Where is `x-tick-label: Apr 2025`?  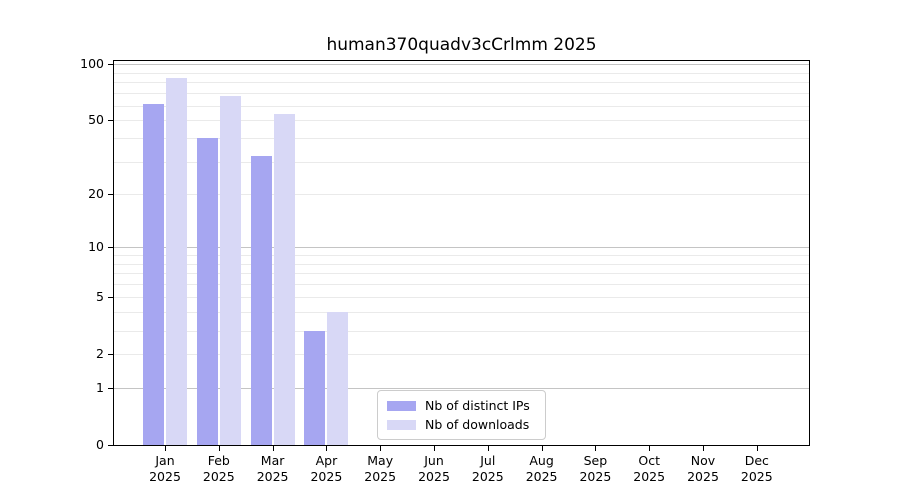
x-tick-label: Apr 2025 is located at coordinates (326, 469).